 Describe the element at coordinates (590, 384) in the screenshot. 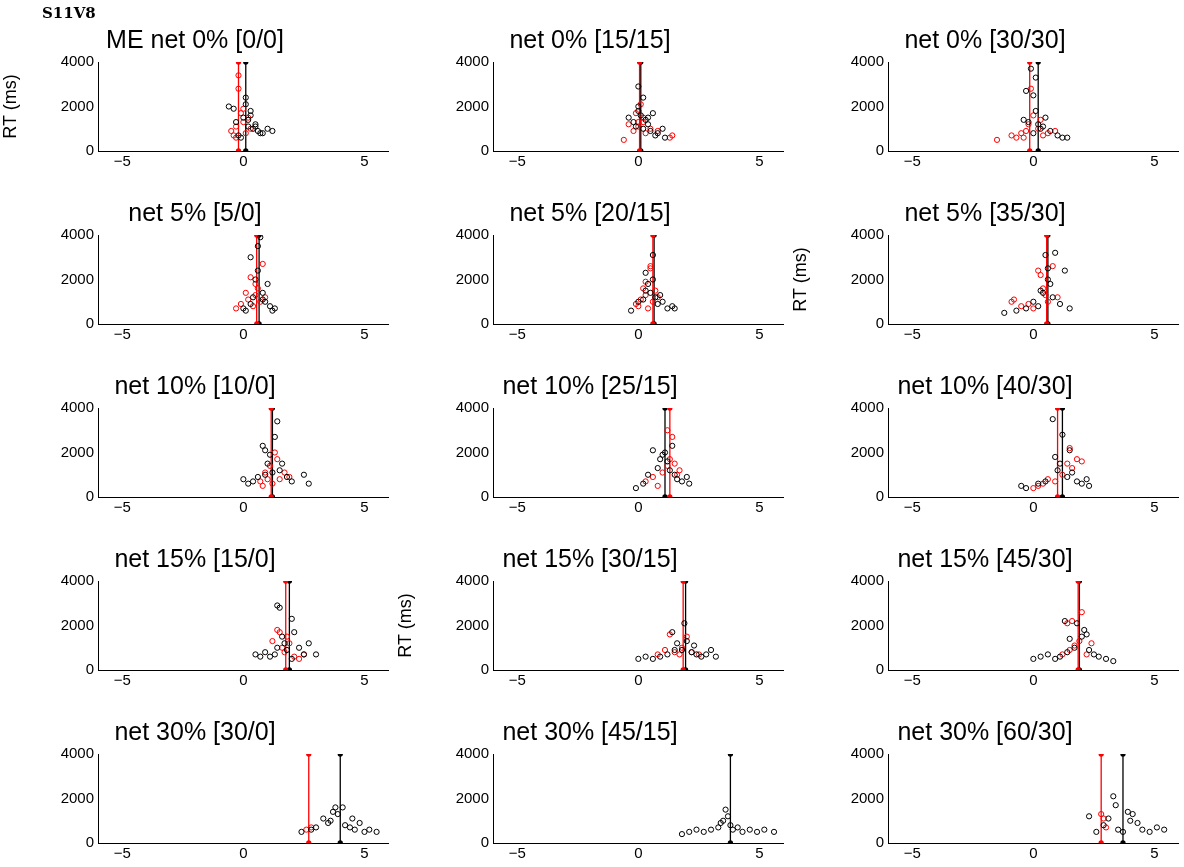

I see `chart-title: net 10% [25/15]` at that location.